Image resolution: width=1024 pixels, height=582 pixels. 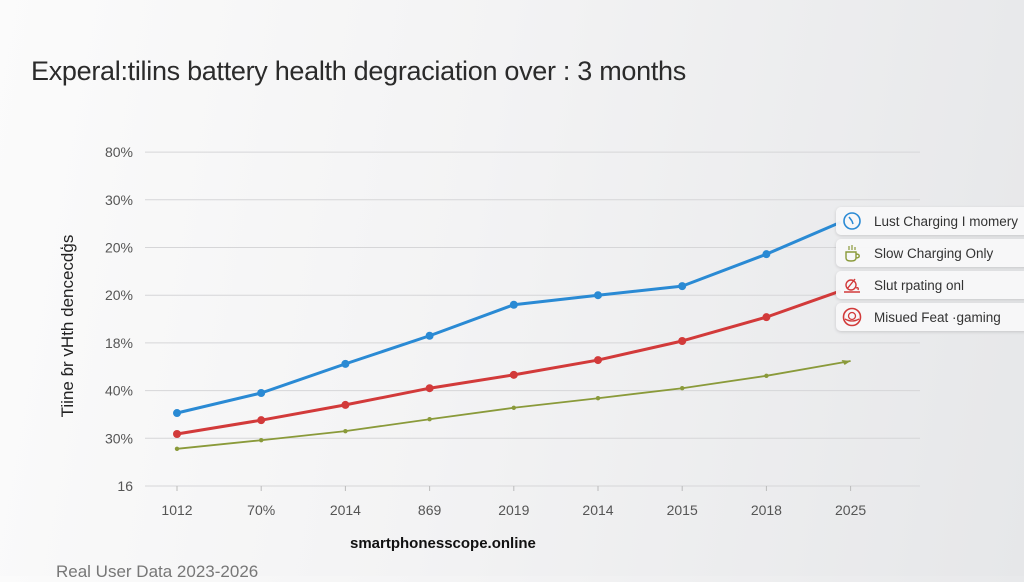 I want to click on source-credit: smartphonesscope.online, so click(x=443, y=543).